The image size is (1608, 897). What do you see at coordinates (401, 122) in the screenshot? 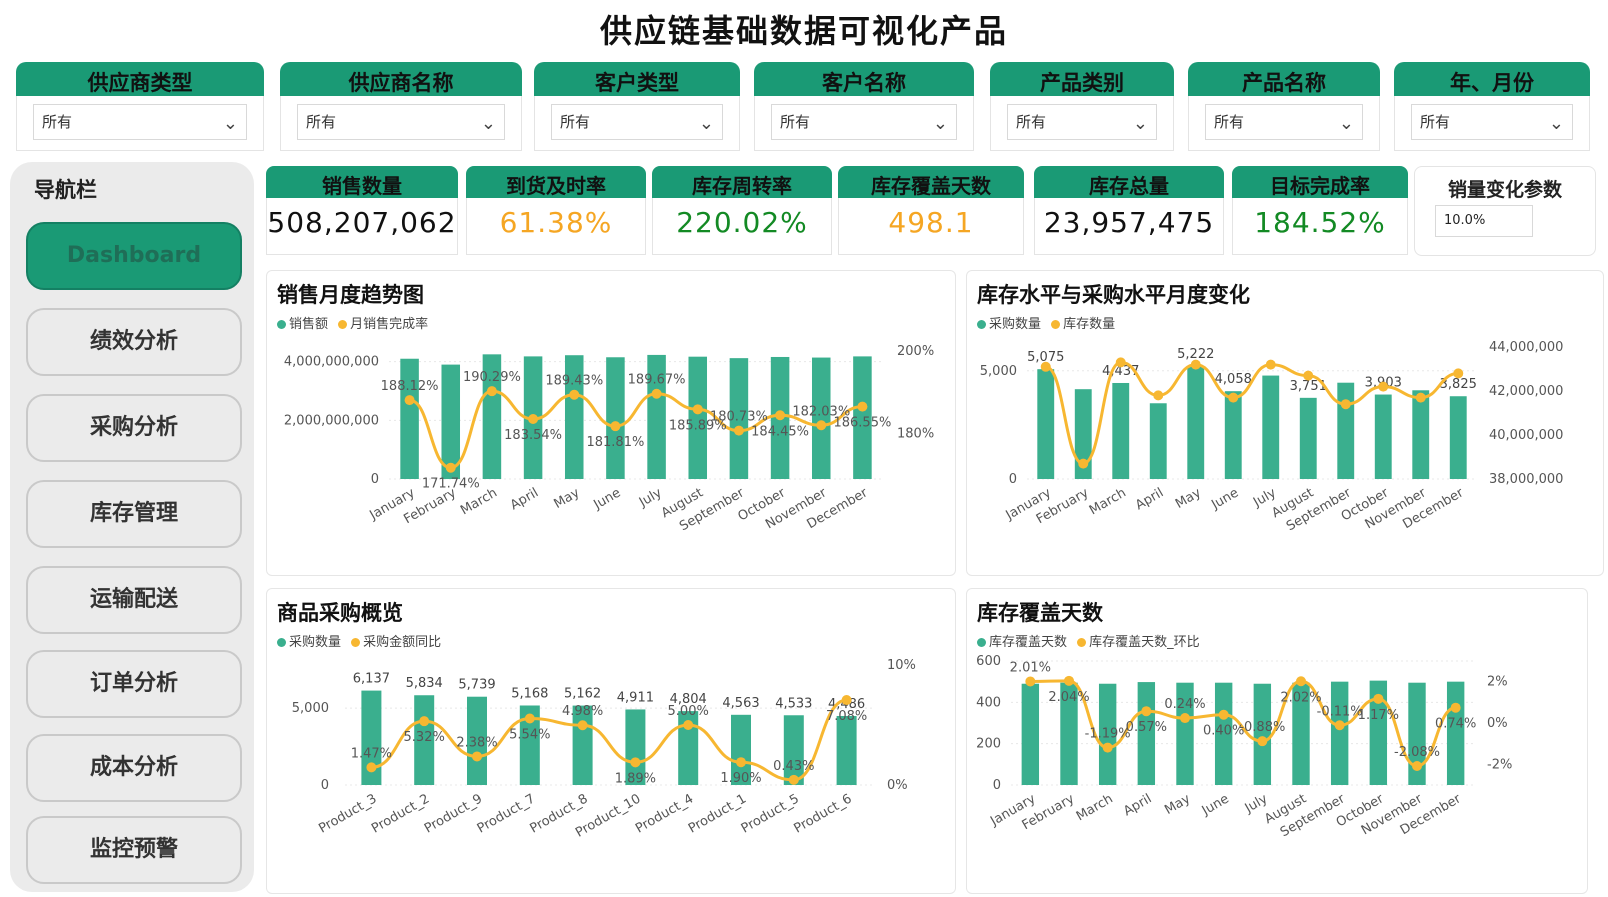
I see `supplier-name-select: 所有 ⌄` at bounding box center [401, 122].